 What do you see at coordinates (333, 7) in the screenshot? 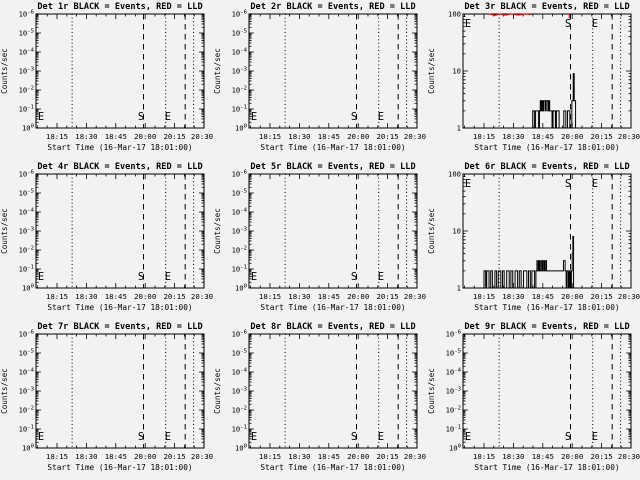
I see `plot-title: Det 2r BLACK = Events, RED = LLD` at bounding box center [333, 7].